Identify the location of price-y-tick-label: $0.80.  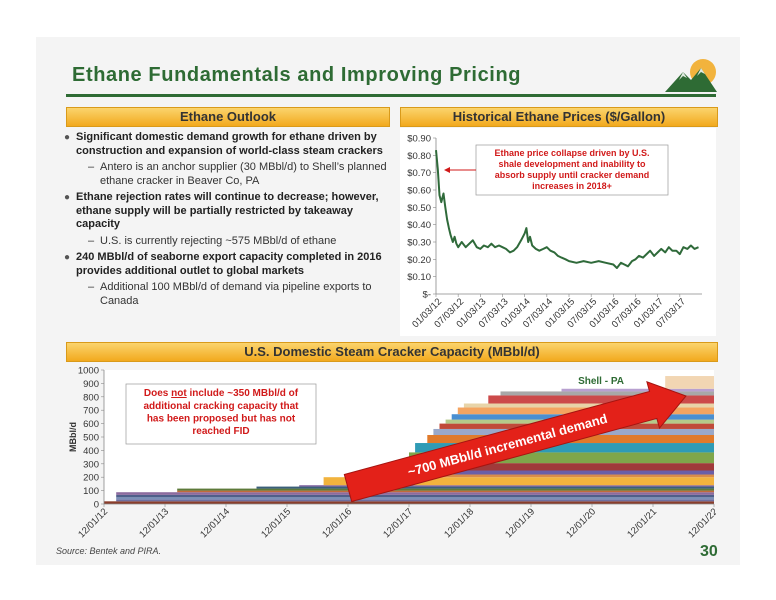
(419, 156).